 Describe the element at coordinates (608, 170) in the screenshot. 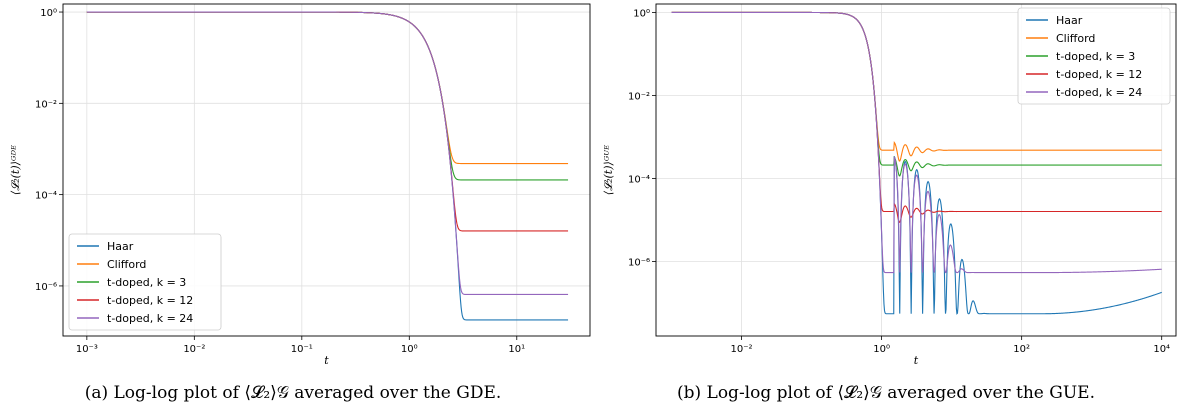

I see `y-axis-label: ⟨𝓛₂(t)⟩ᴳᵁᴱ` at that location.